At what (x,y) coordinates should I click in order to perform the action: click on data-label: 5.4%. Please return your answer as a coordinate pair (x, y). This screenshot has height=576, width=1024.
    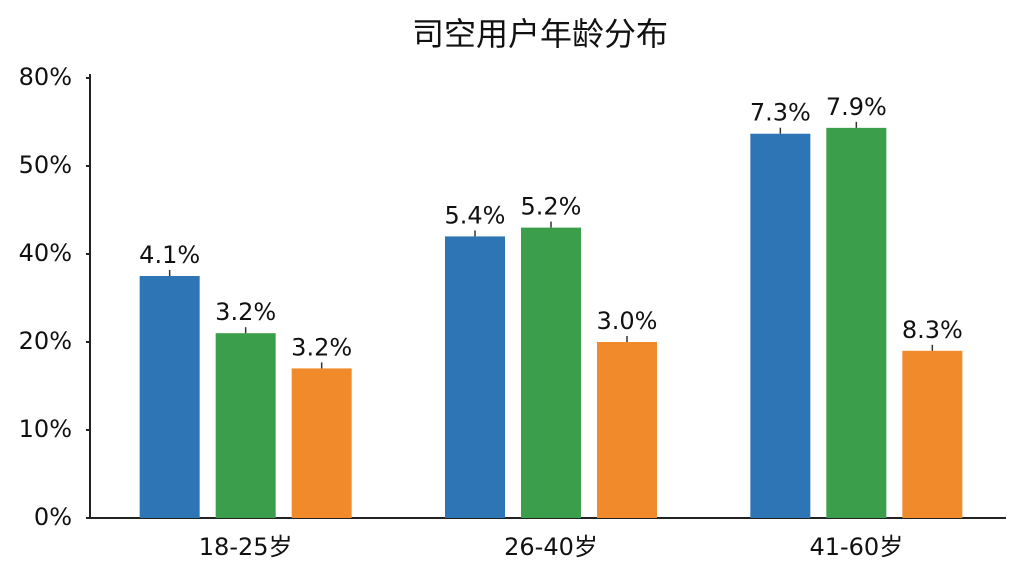
    Looking at the image, I should click on (475, 215).